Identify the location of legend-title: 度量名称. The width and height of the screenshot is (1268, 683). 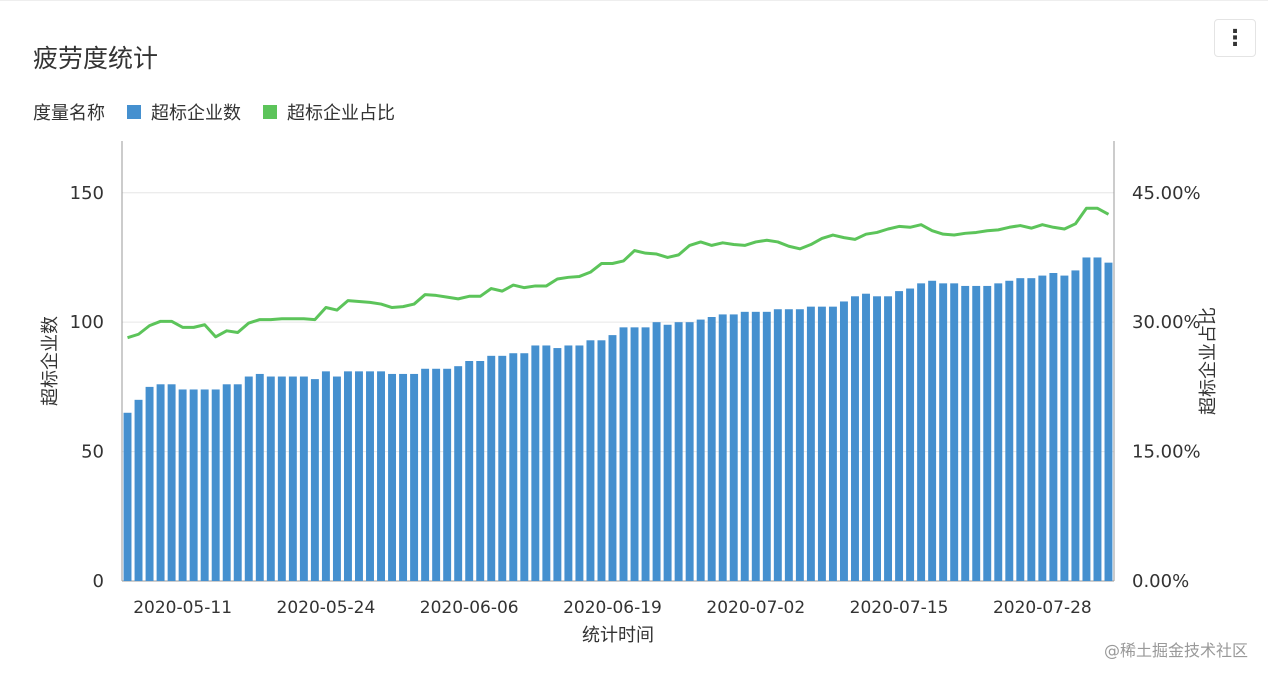
(69, 113).